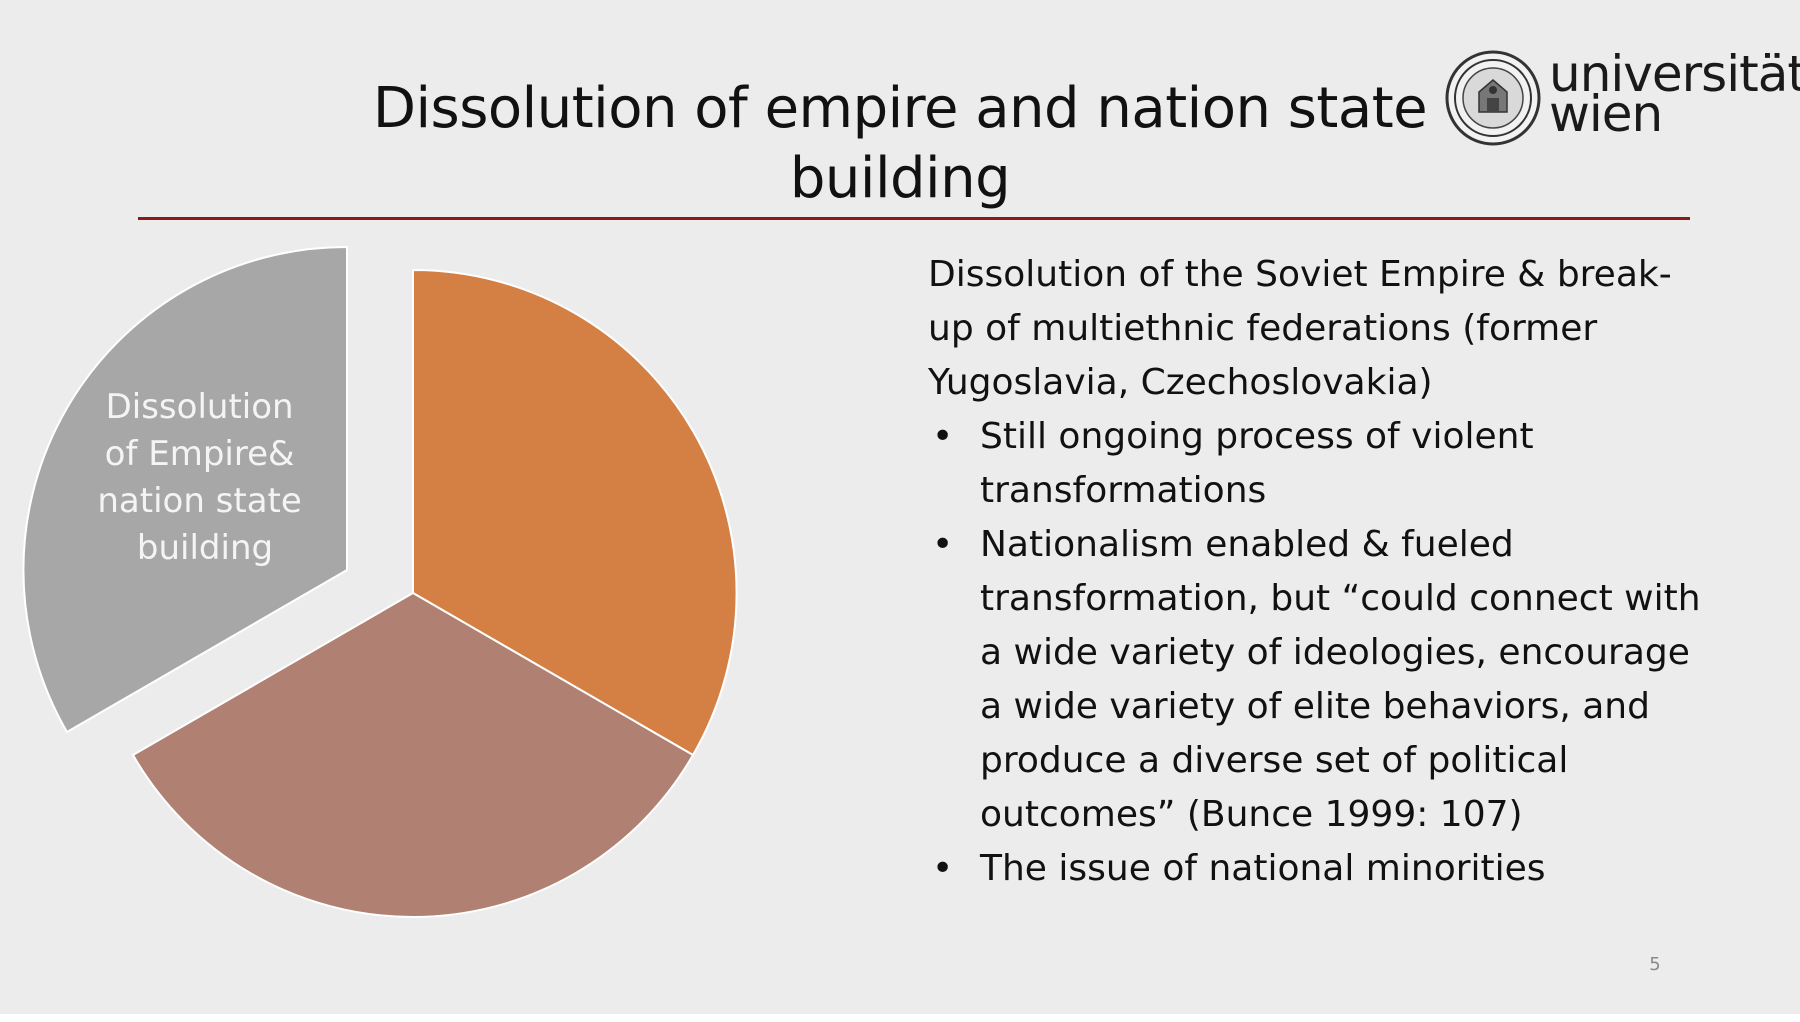 Image resolution: width=1800 pixels, height=1022 pixels. Describe the element at coordinates (1606, 114) in the screenshot. I see `logo-wordmark-line2: wien` at that location.